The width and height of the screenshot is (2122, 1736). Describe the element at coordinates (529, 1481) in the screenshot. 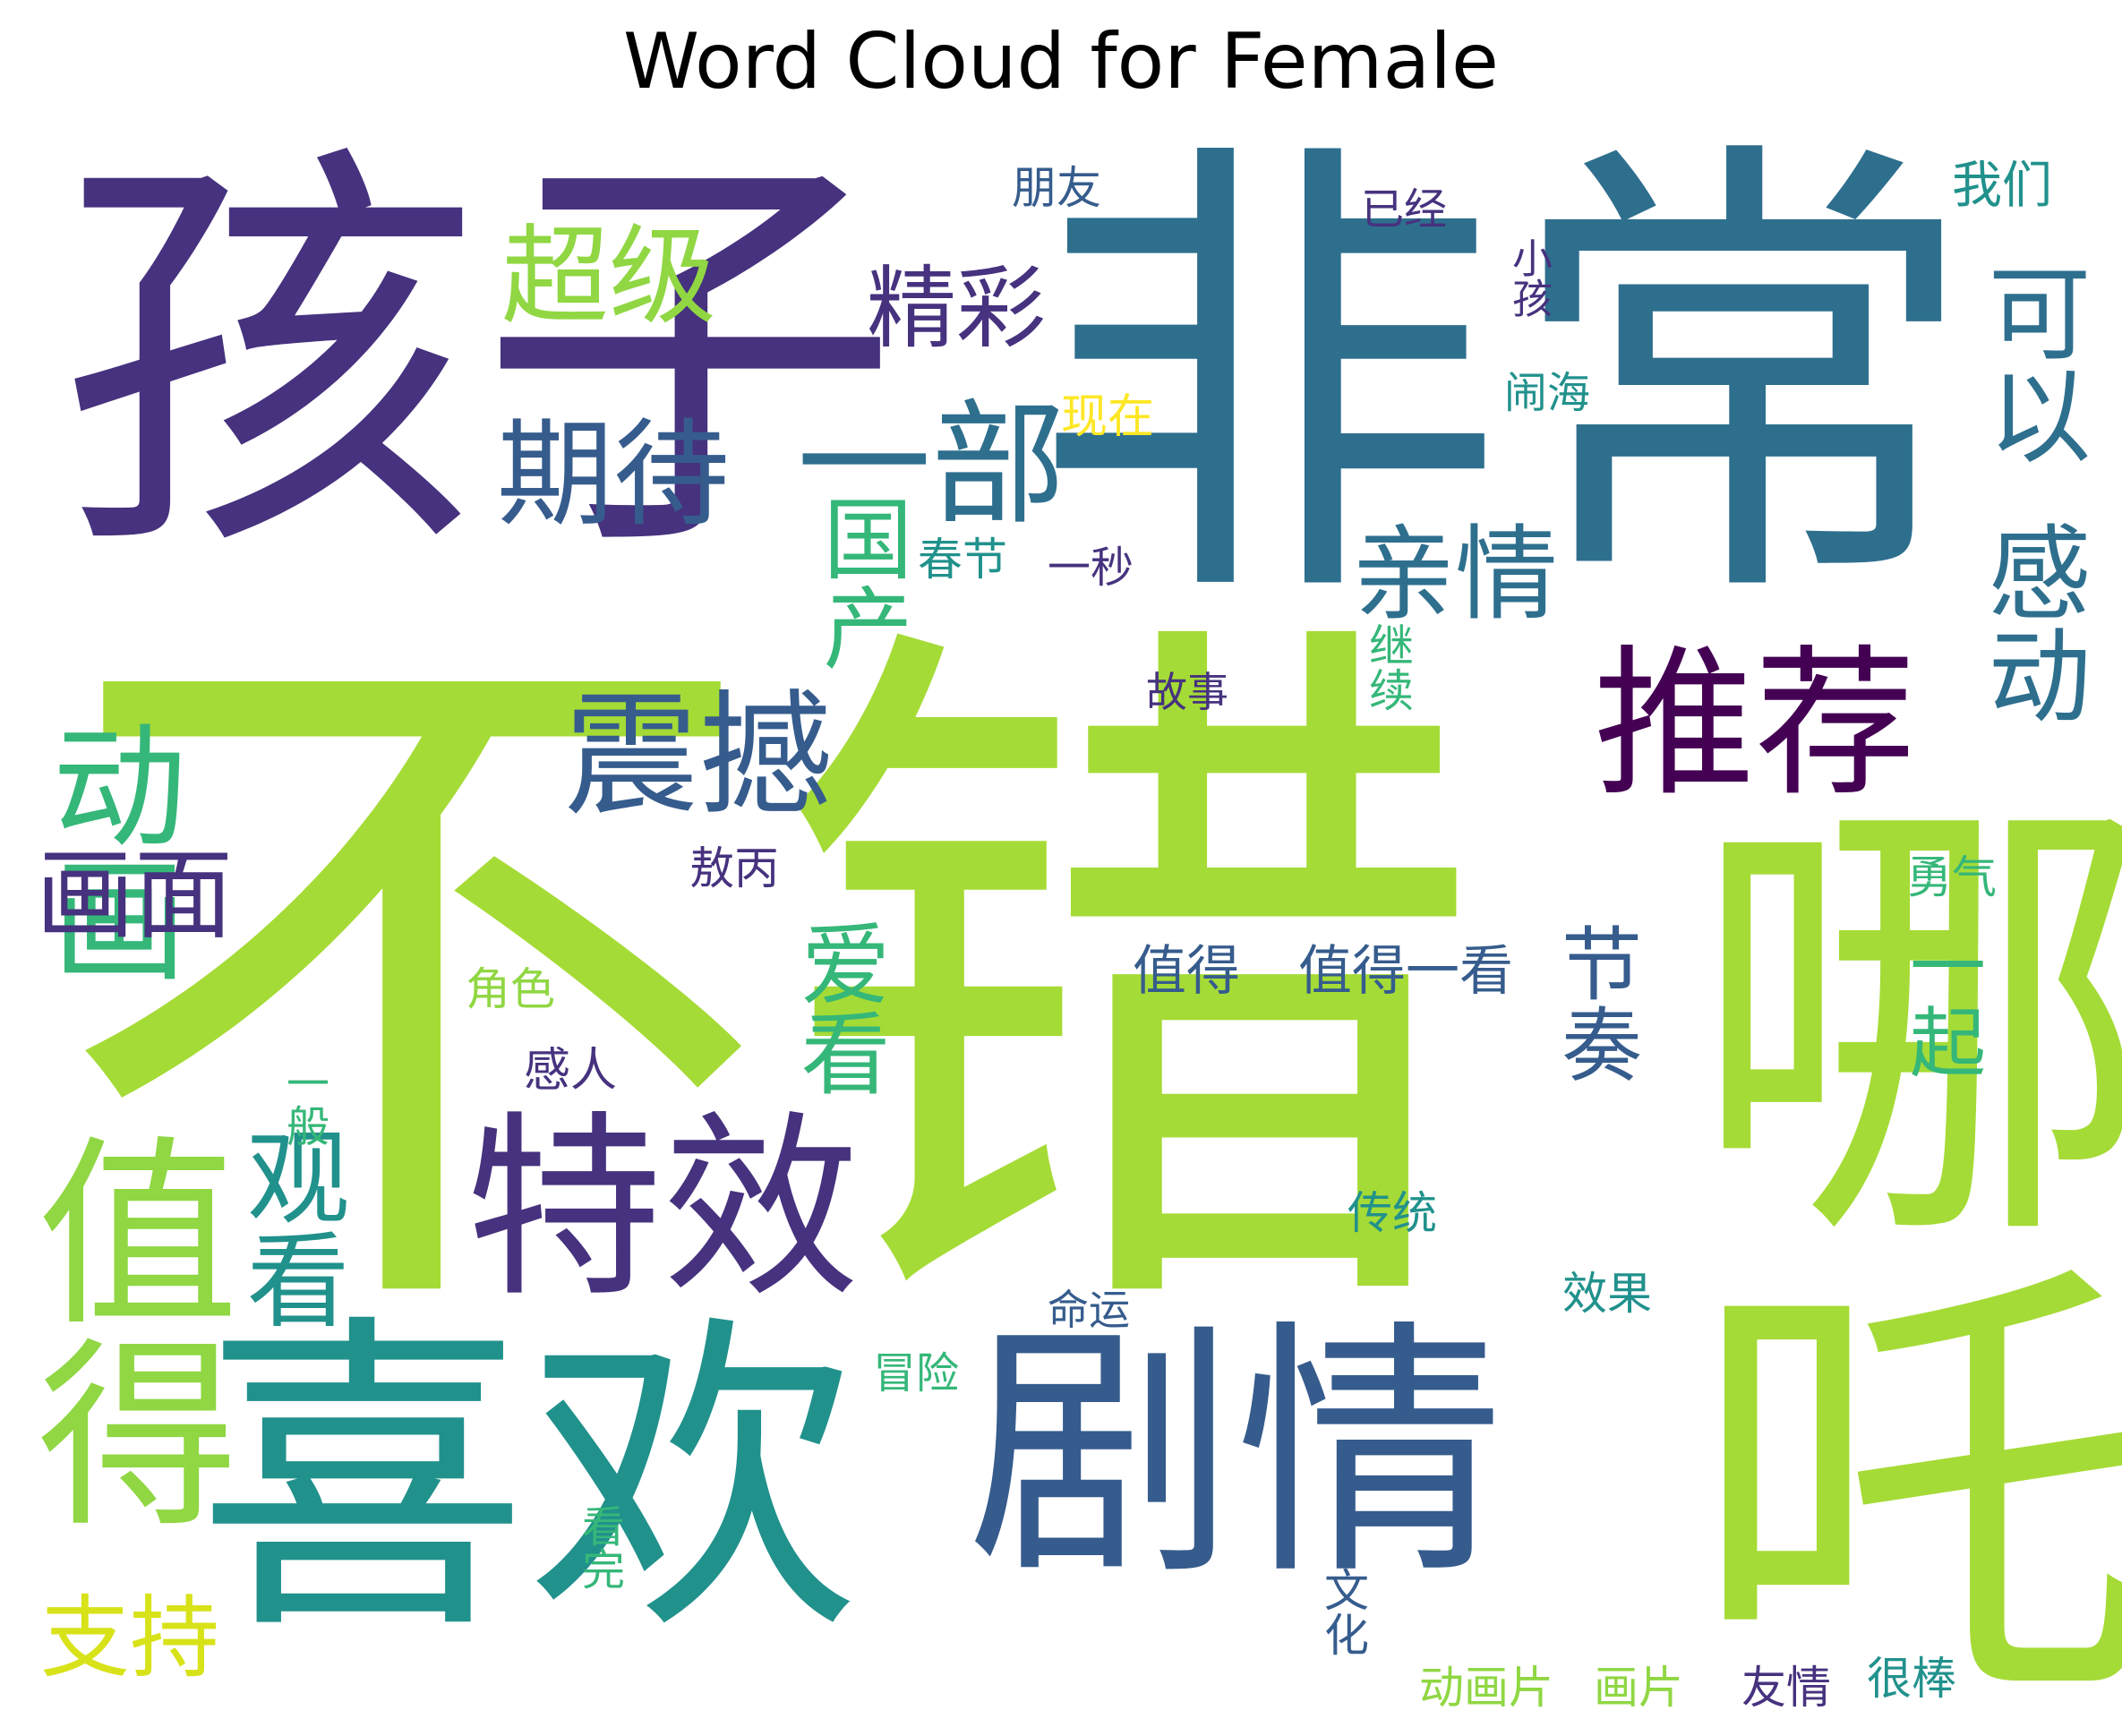

I see `word-xi-huan: 喜欢` at that location.